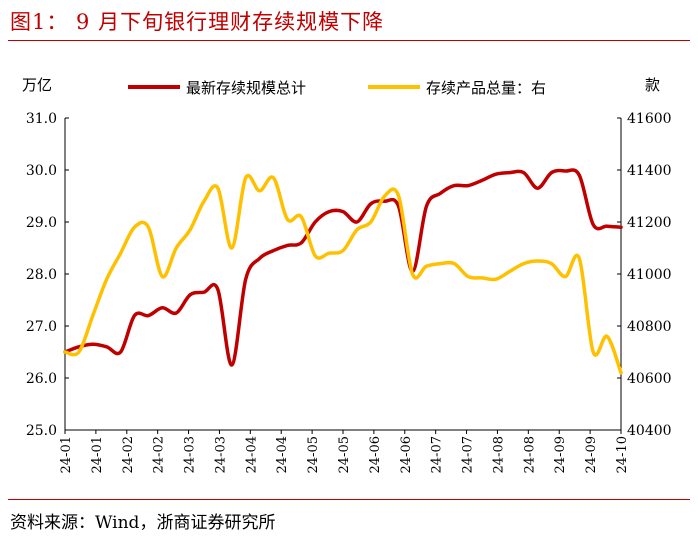 This screenshot has width=698, height=544. Describe the element at coordinates (652, 85) in the screenshot. I see `right-axis-unit: 款` at that location.